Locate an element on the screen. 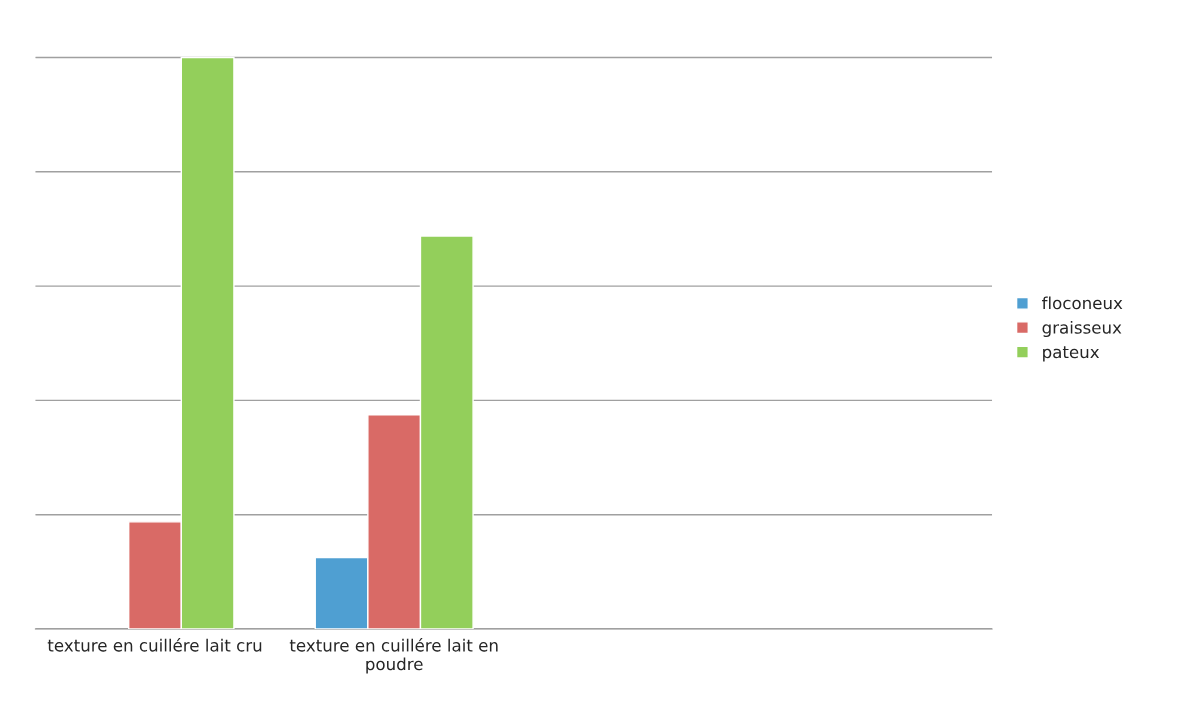 This screenshot has width=1181, height=723. x-tick-label: texture en cuillére lait cru is located at coordinates (154, 645).